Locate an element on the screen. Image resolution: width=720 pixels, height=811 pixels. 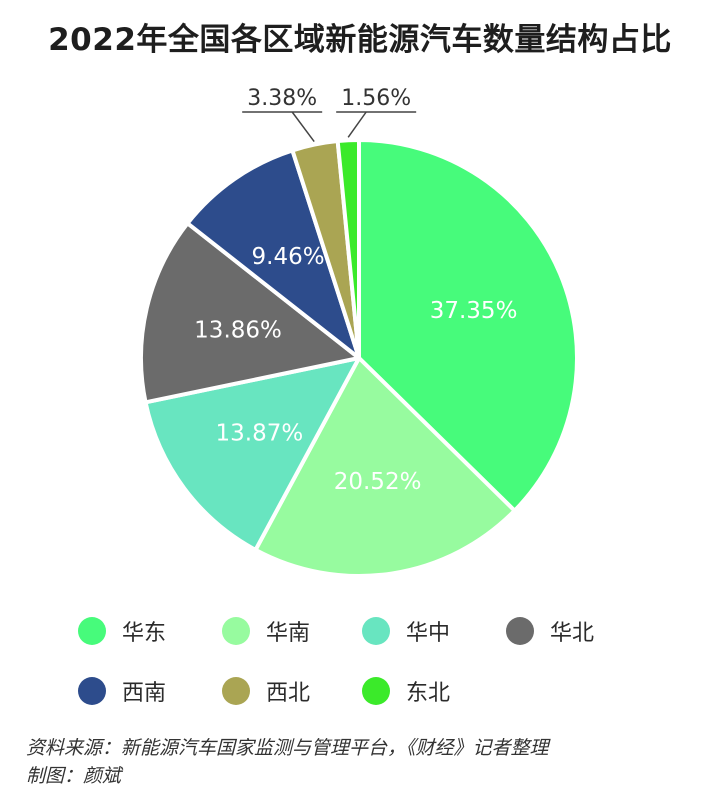
legend-item: 西南 is located at coordinates (122, 691).